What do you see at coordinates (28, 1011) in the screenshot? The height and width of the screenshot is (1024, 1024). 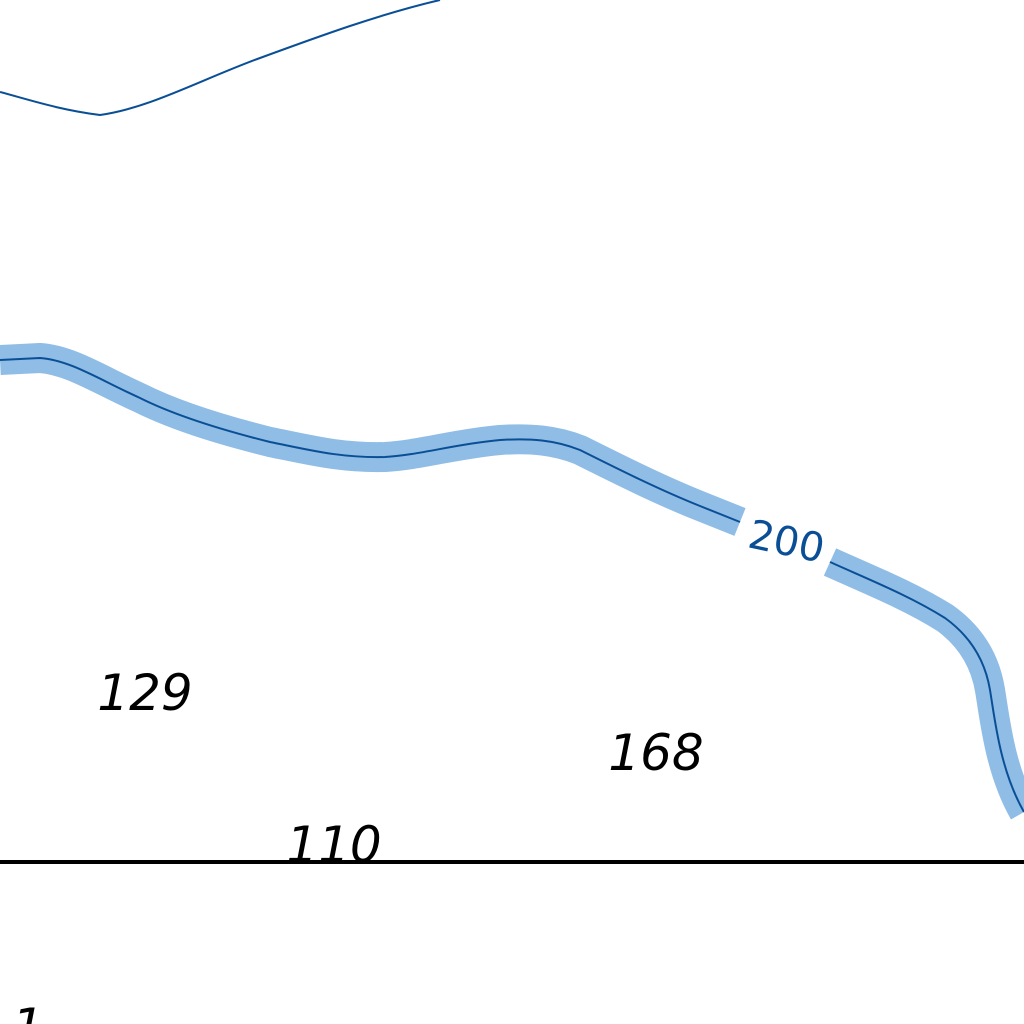 I see `partial-sounding: 1` at bounding box center [28, 1011].